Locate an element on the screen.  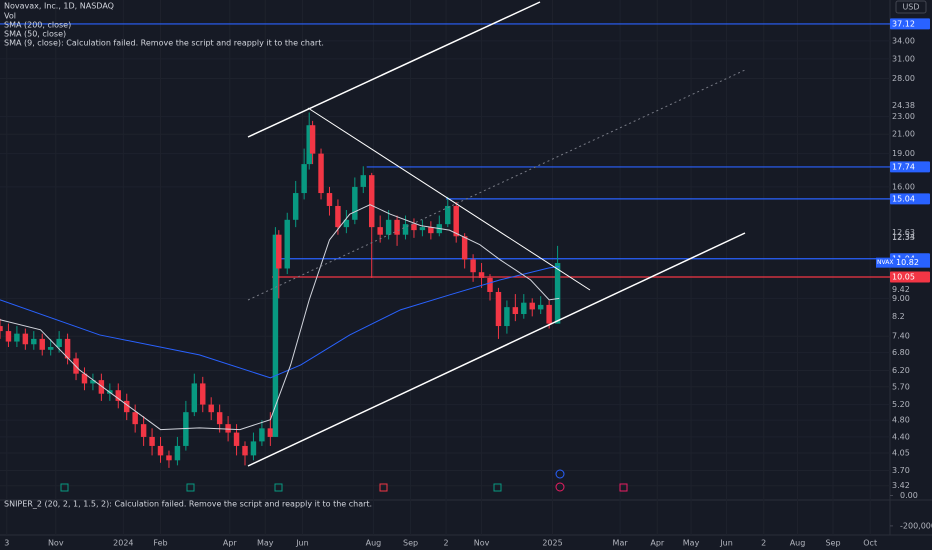
y-tick-label: 28.00 is located at coordinates (903, 78).